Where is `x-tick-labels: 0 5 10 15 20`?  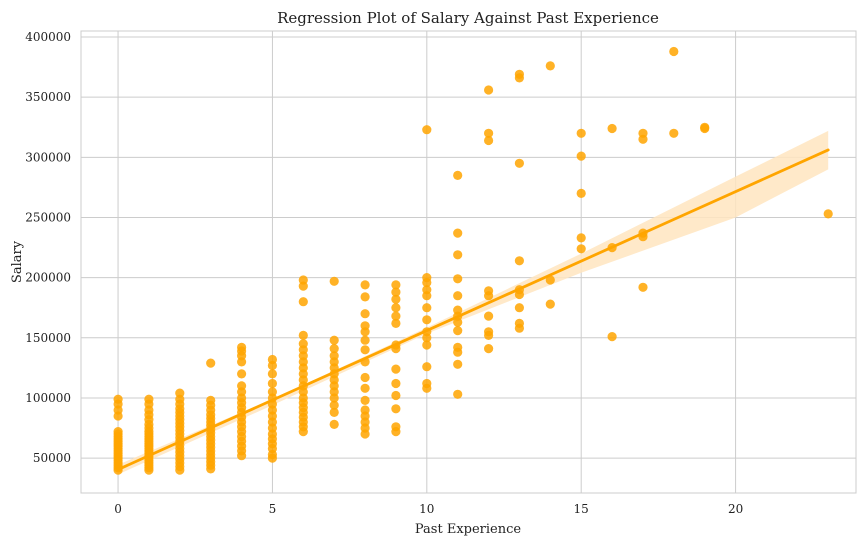 x-tick-labels: 0 5 10 15 20 is located at coordinates (428, 509).